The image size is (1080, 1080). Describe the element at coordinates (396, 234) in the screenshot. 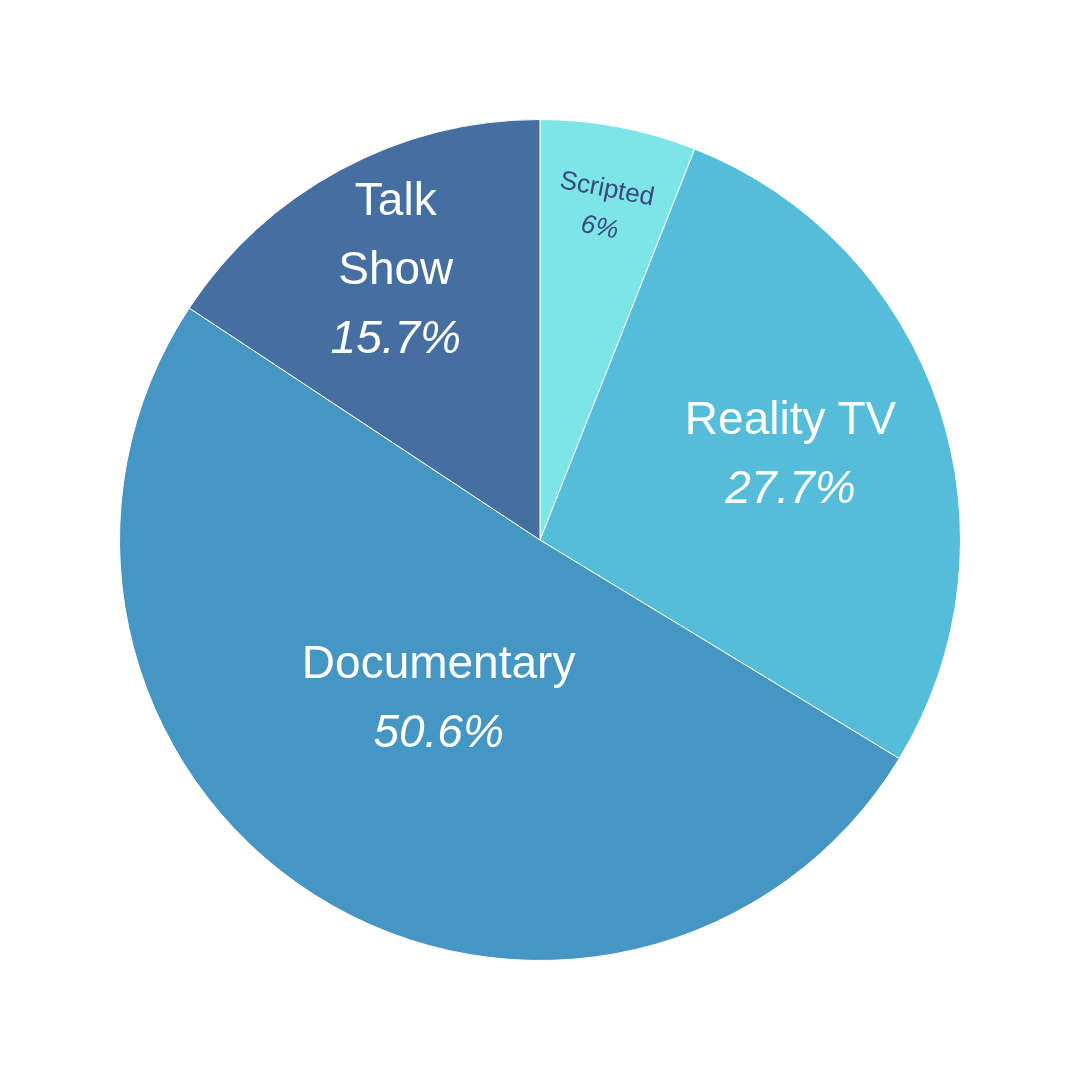

I see `slice-label: Talk Show` at that location.